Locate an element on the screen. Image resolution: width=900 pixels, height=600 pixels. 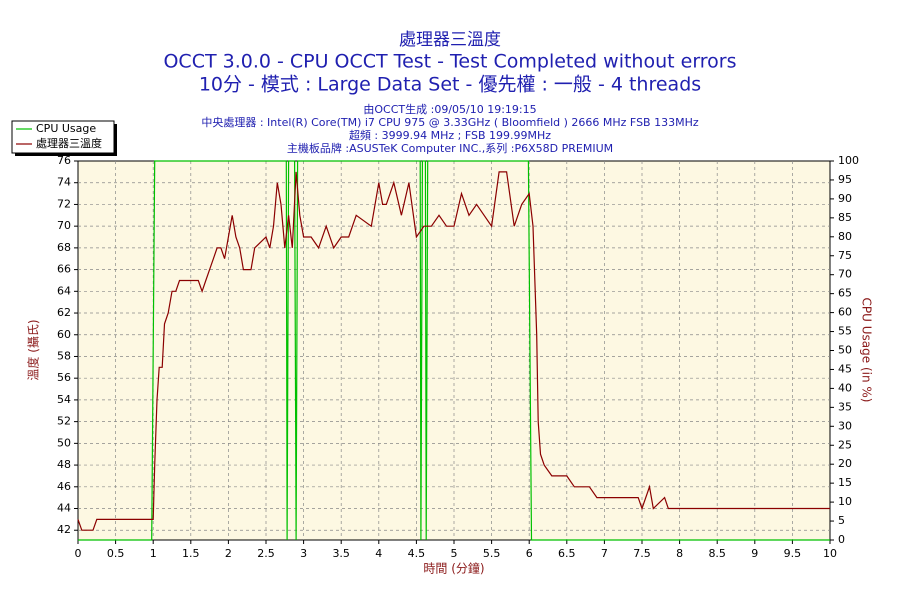
y-tick-label: 42 is located at coordinates (64, 529).